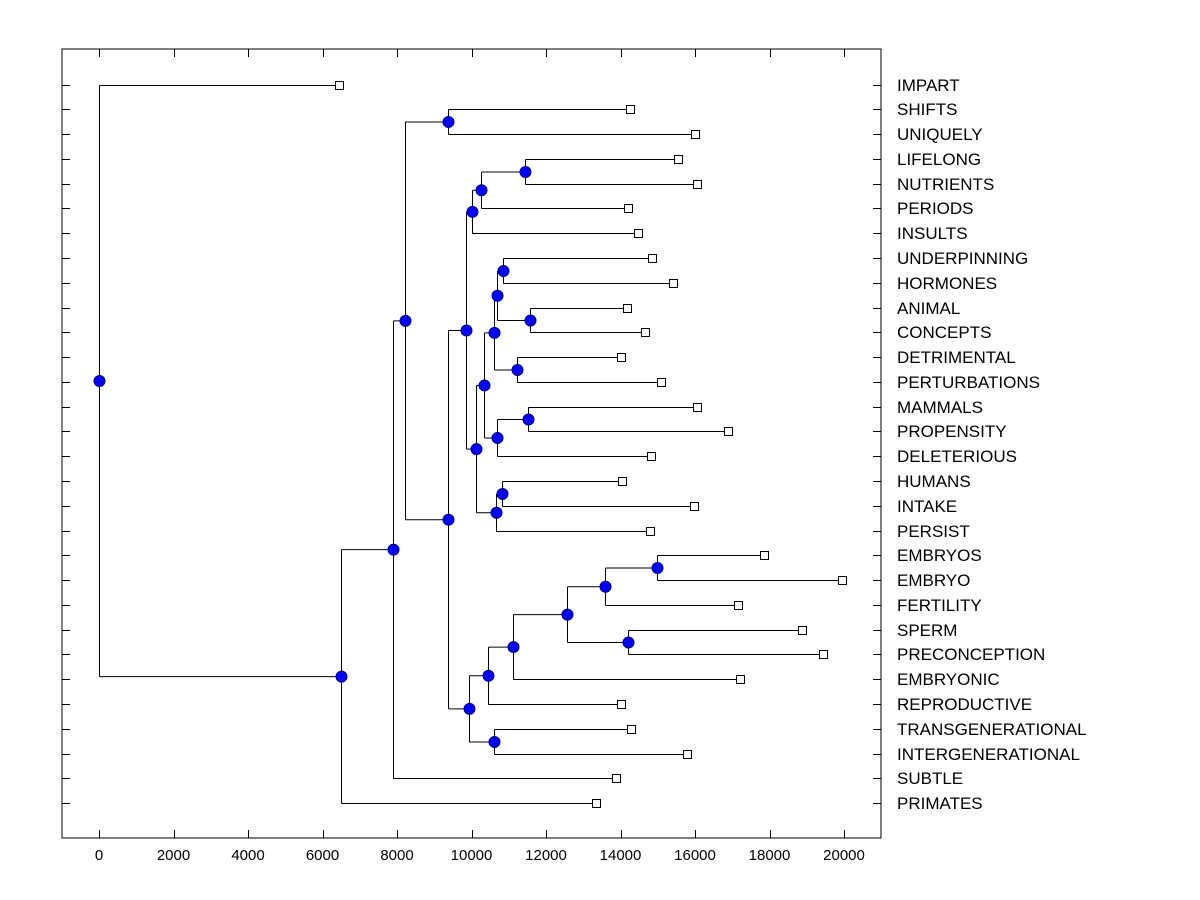  Describe the element at coordinates (631, 729) in the screenshot. I see `leaf-marker-transgenerational` at that location.